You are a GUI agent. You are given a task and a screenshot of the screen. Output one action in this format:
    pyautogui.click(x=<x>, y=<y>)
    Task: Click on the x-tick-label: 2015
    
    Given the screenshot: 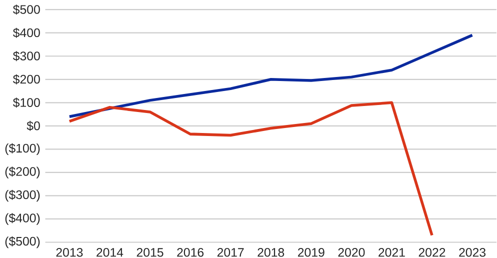 What is the action you would take?
    pyautogui.click(x=150, y=252)
    